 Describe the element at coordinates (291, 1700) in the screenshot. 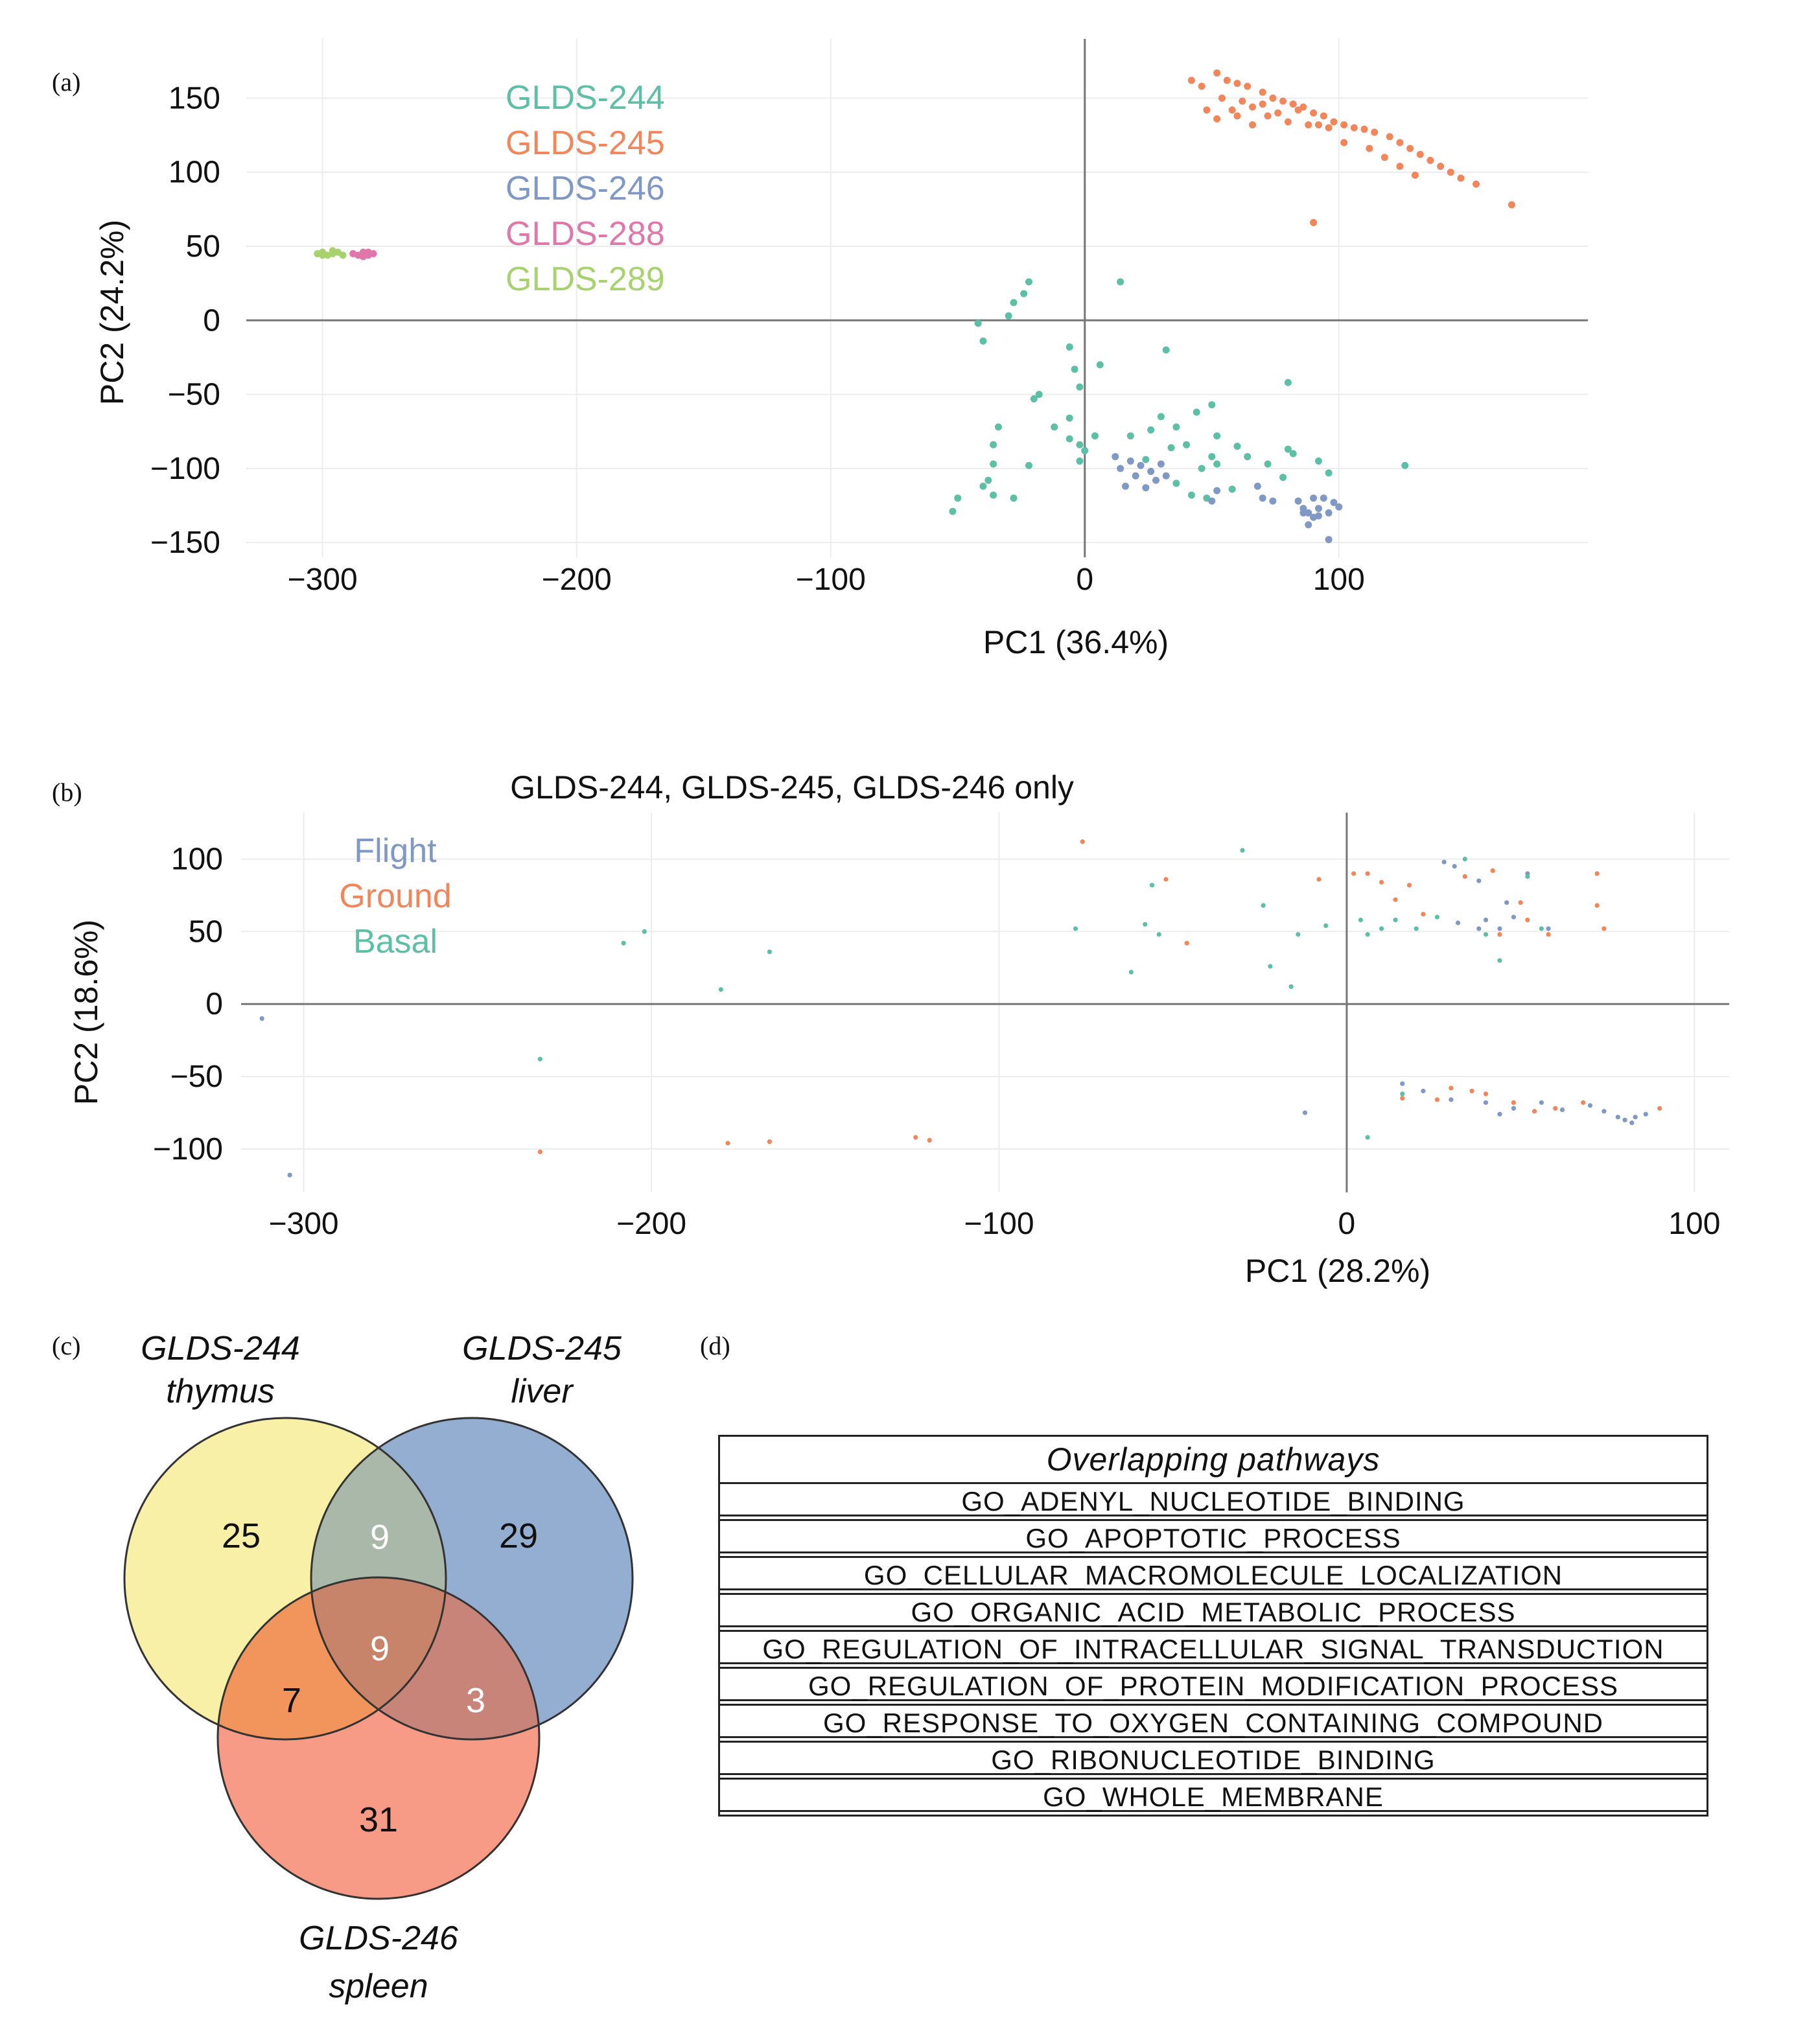

I see `venn-count-244-246: 7` at that location.